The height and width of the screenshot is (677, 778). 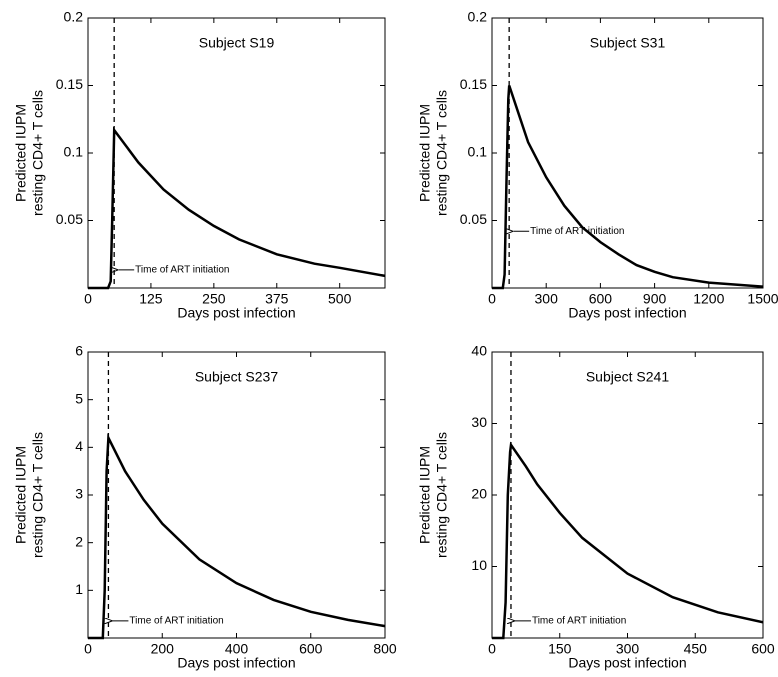 I want to click on x-tick-label: 450, so click(x=696, y=649).